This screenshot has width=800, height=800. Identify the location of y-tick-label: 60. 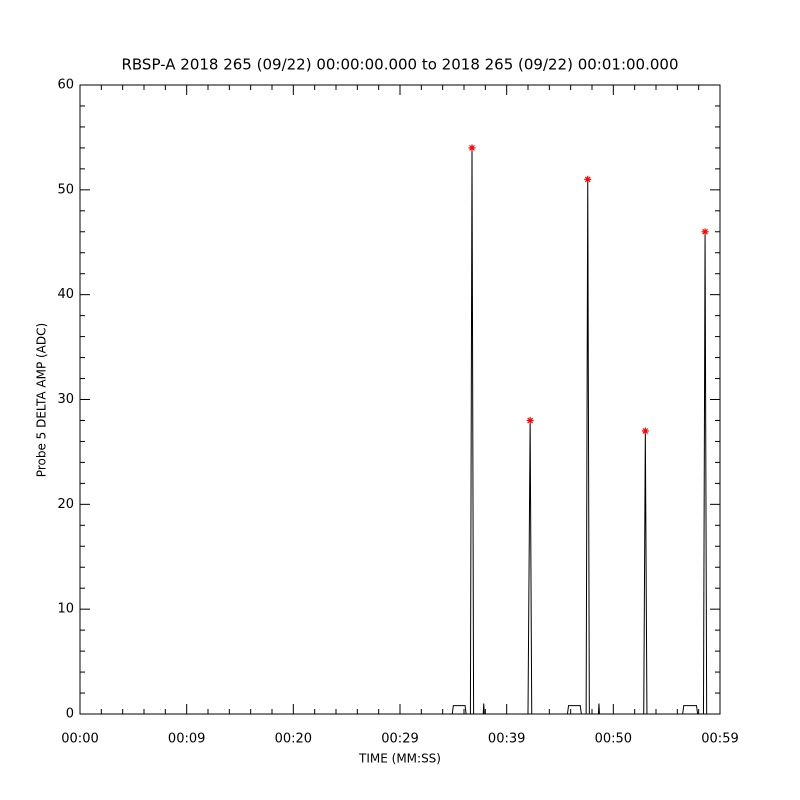
(65, 85).